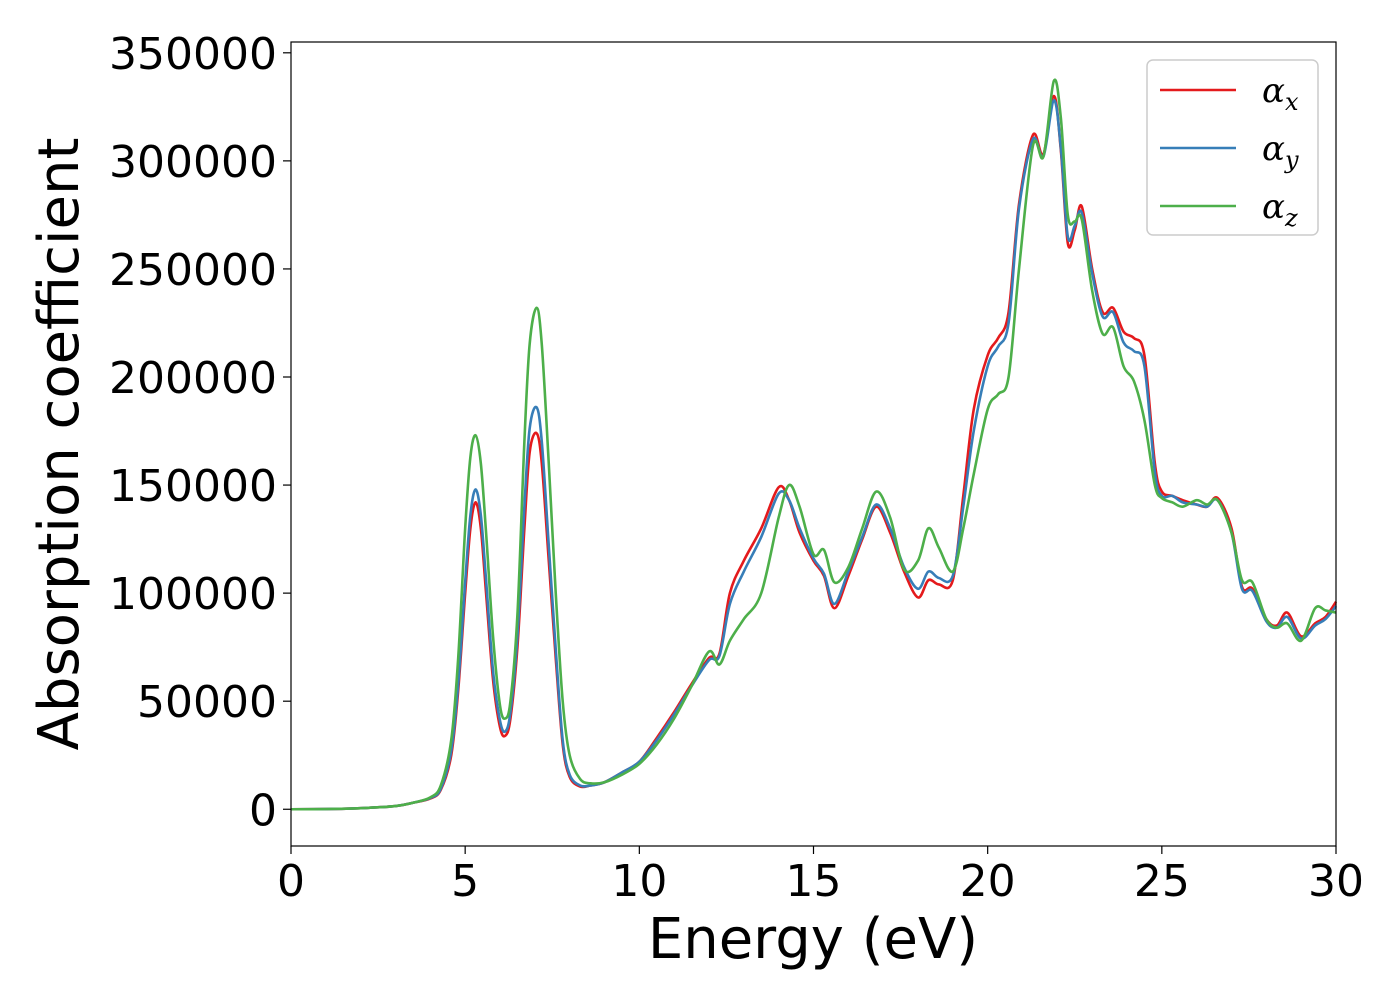 The height and width of the screenshot is (1000, 1400). Describe the element at coordinates (1280, 93) in the screenshot. I see `legend-label-x: αx` at that location.